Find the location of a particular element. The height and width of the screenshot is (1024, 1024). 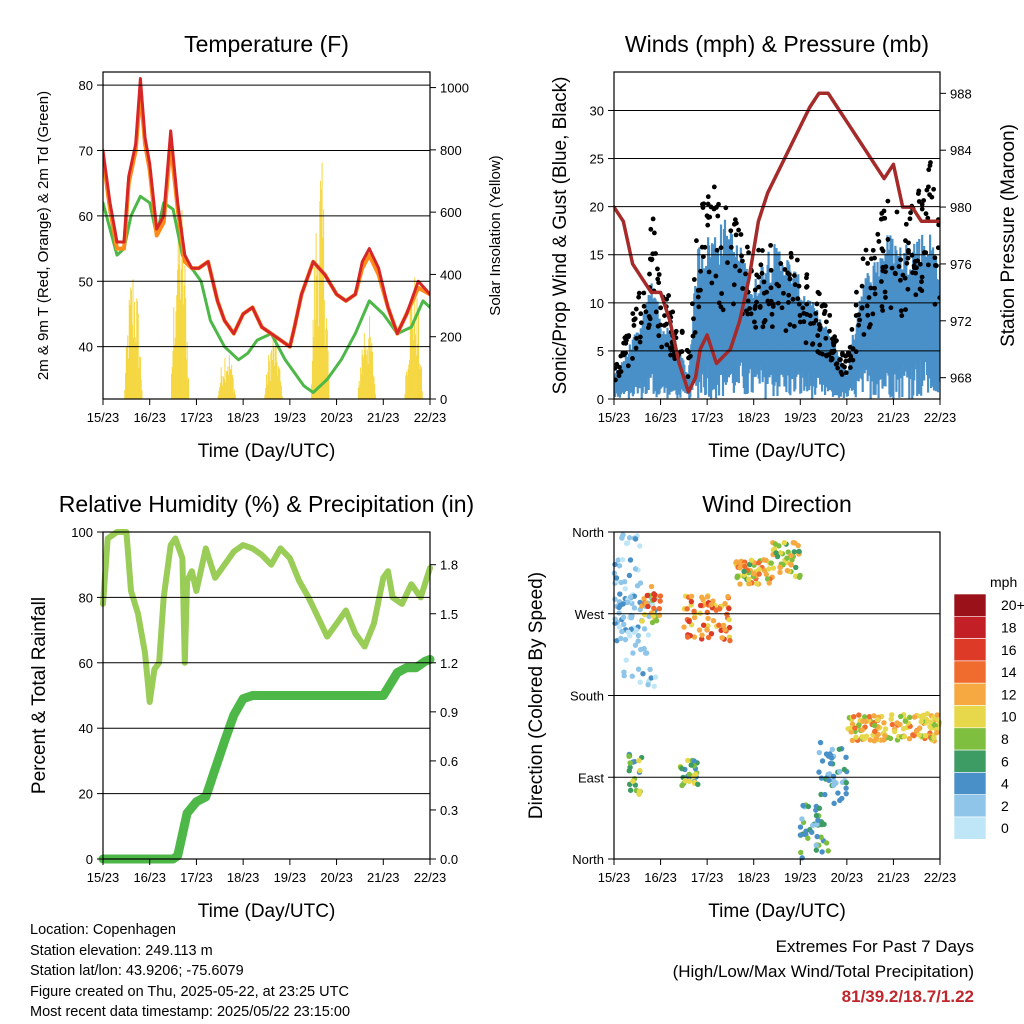

x-tick-label: 18/23 is located at coordinates (753, 877).